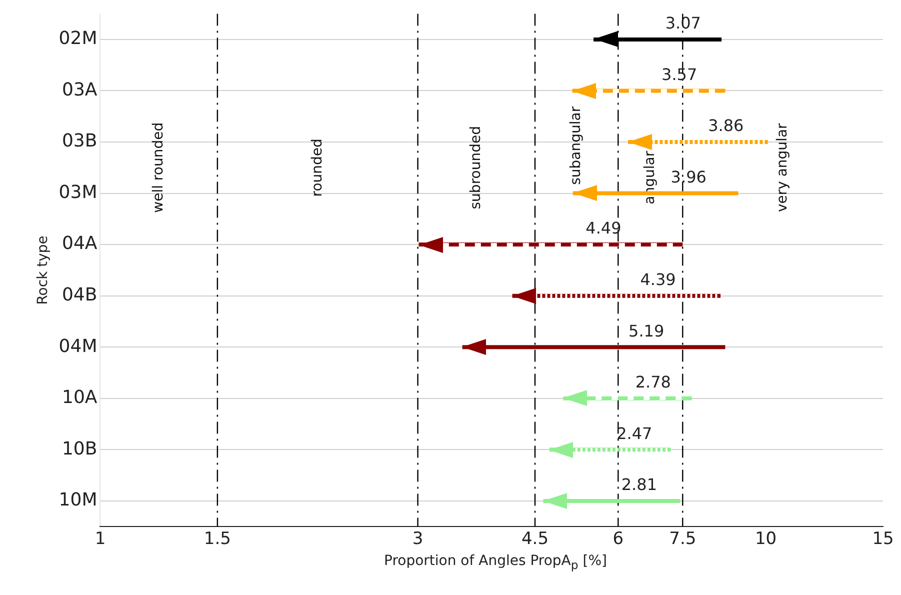 The height and width of the screenshot is (595, 901). Describe the element at coordinates (658, 279) in the screenshot. I see `data-label: 4.39` at that location.